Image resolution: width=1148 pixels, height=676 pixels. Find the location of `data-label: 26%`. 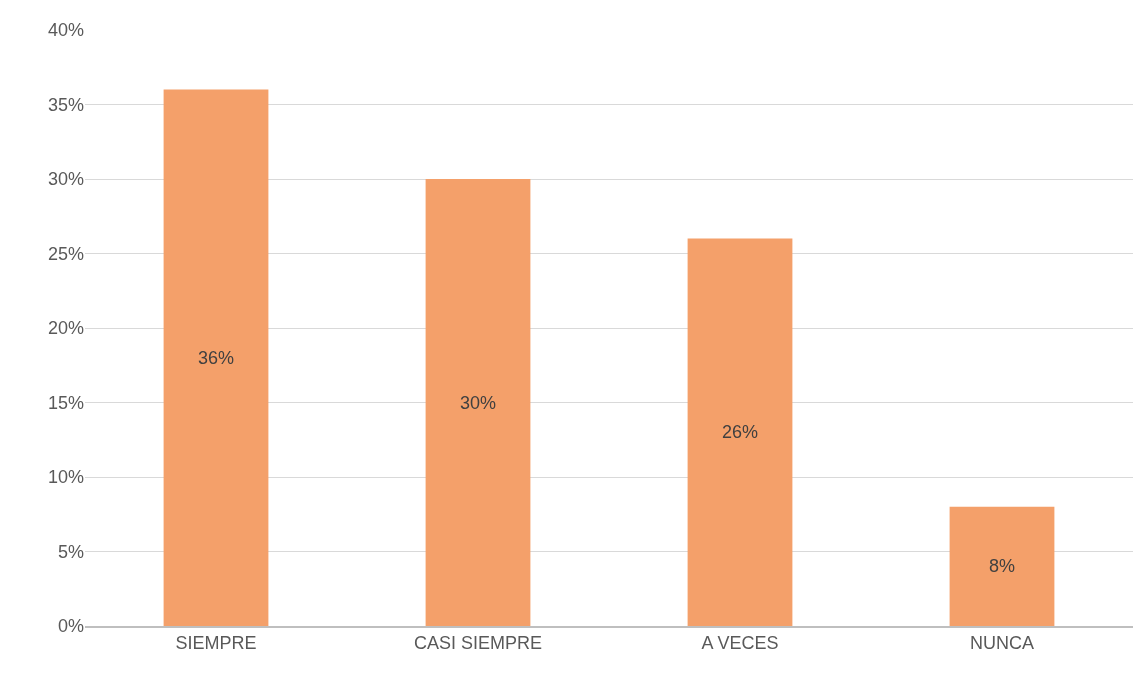

data-label: 26% is located at coordinates (740, 432).